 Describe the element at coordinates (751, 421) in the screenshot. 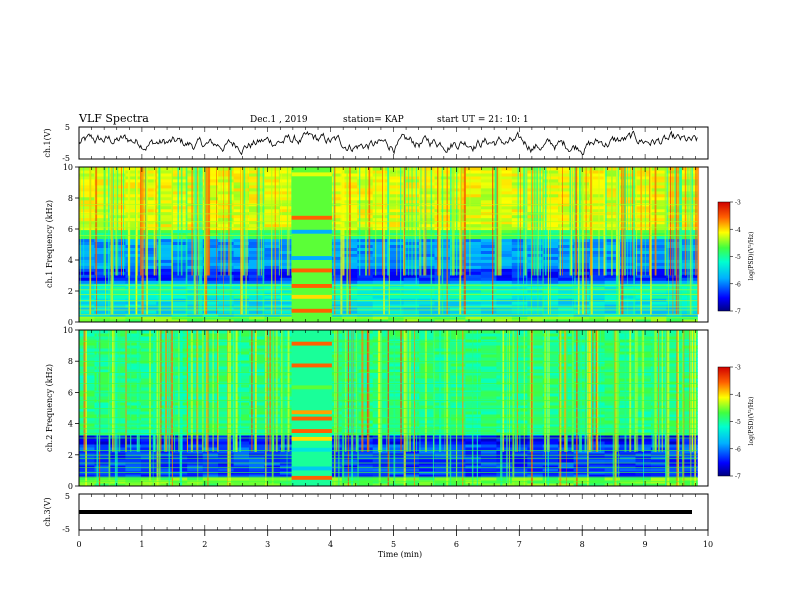

I see `ch2-colorbar-label: log(PSD)(V²/Hz)` at that location.